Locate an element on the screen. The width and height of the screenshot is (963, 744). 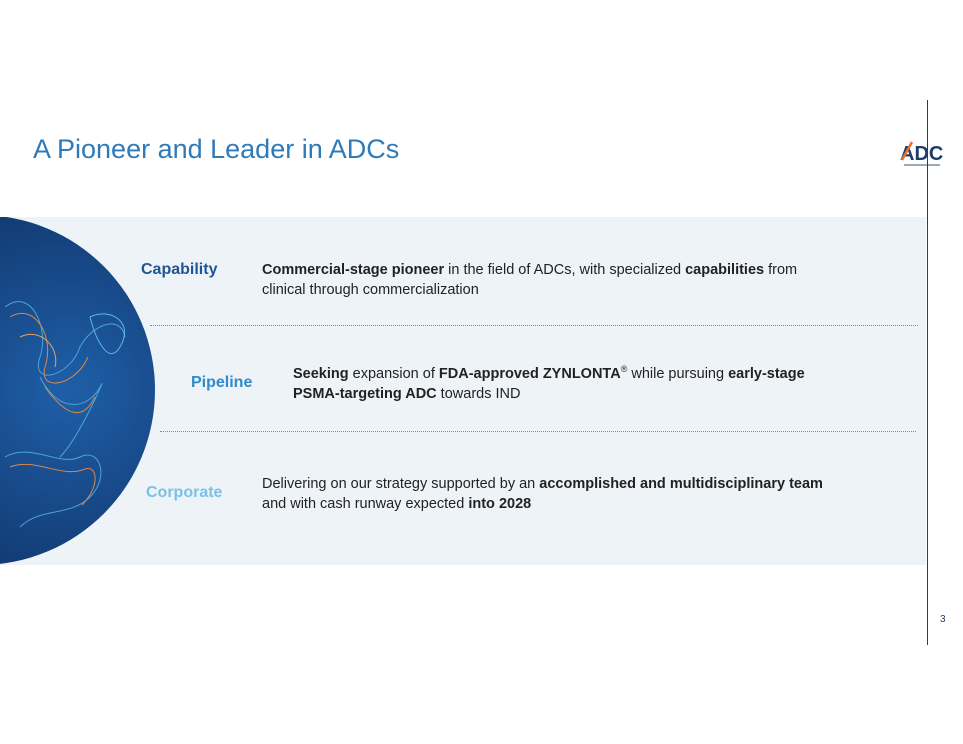
vertical-divider is located at coordinates (927, 372).